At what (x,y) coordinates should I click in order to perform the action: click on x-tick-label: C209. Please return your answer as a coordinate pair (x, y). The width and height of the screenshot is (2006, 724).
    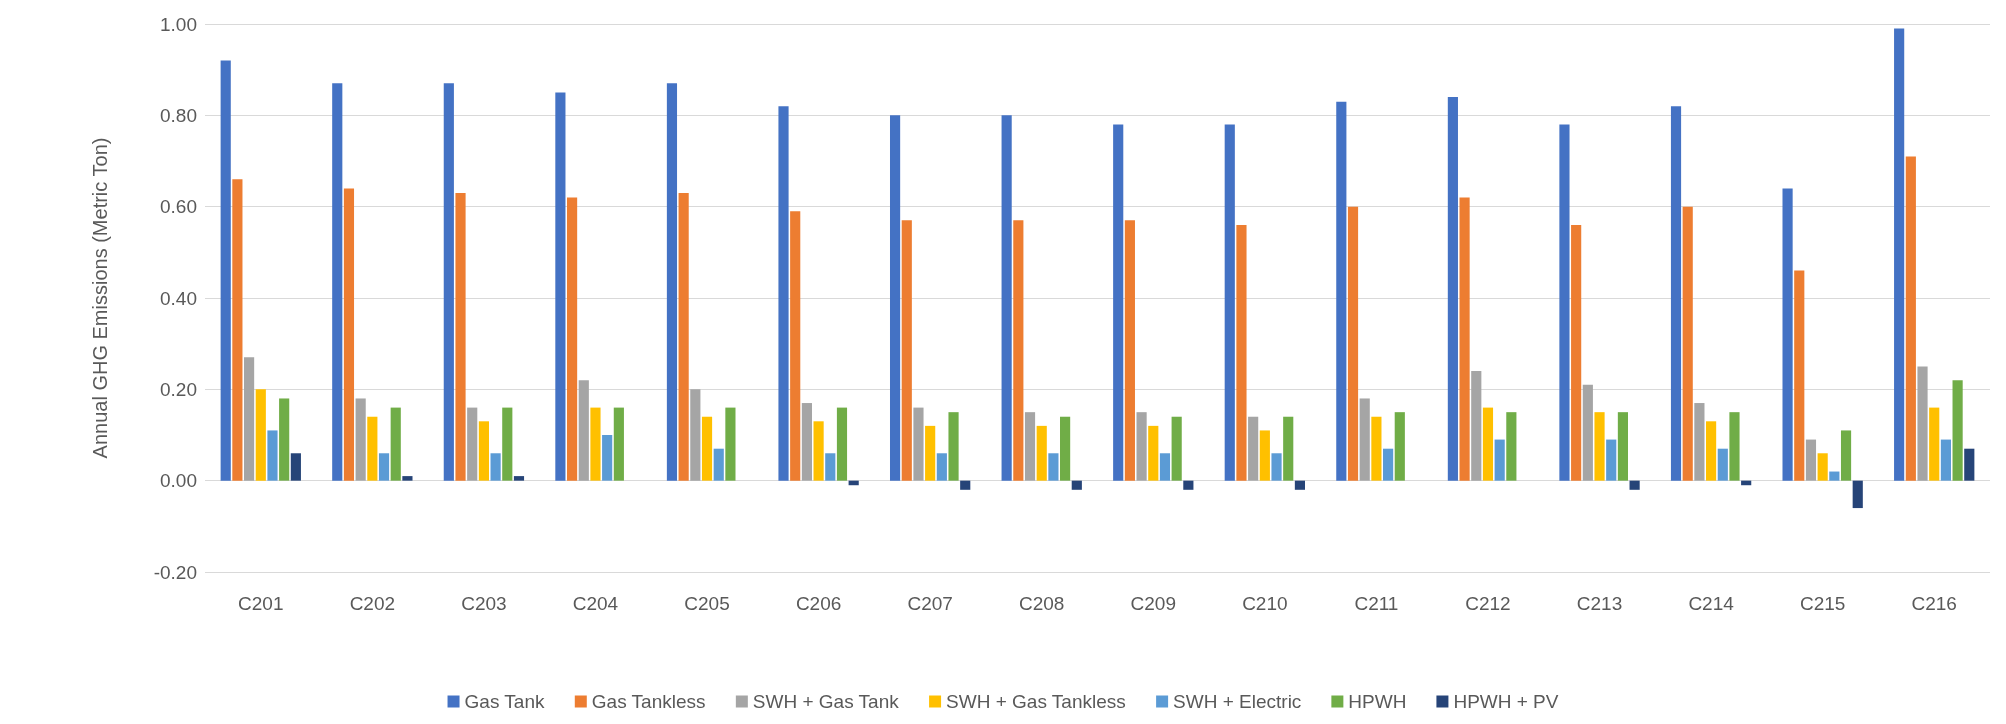
    Looking at the image, I should click on (1153, 603).